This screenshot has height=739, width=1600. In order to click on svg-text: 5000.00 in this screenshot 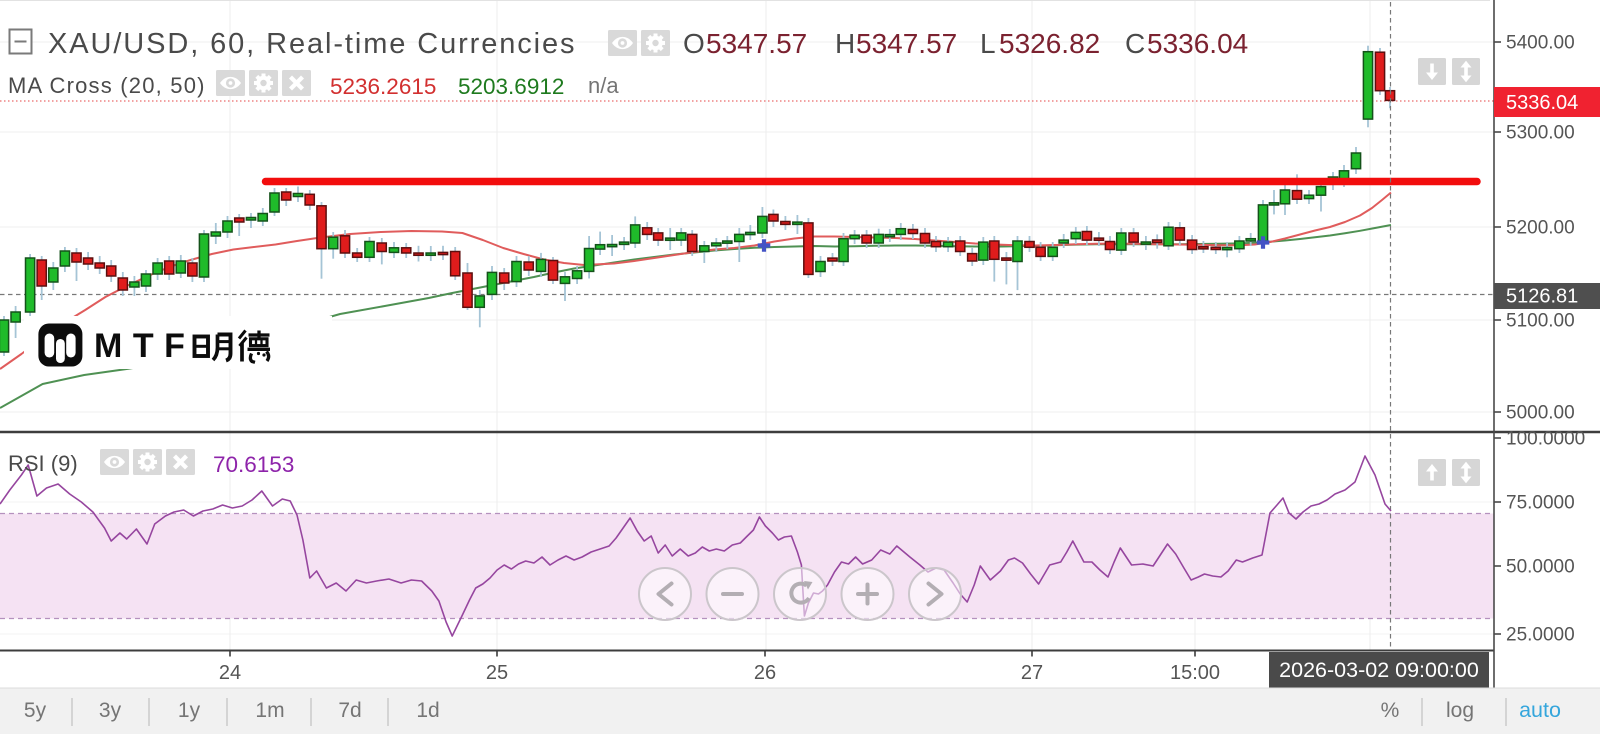, I will do `click(1540, 413)`.